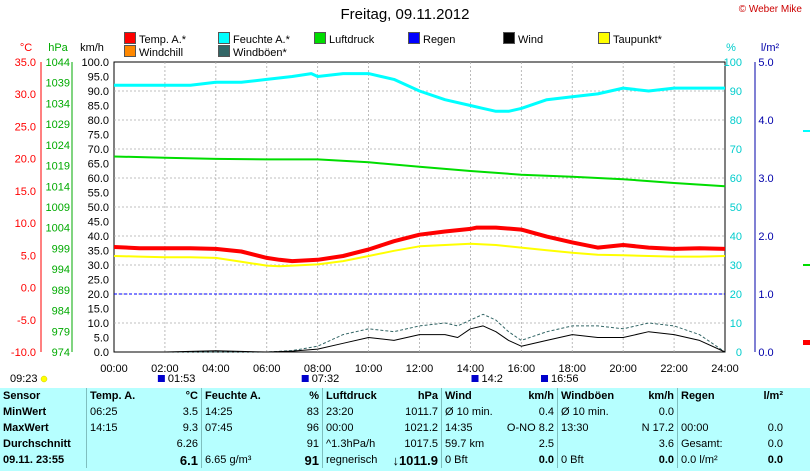 This screenshot has height=471, width=810. I want to click on x-axis-tick: 14:00, so click(471, 369).